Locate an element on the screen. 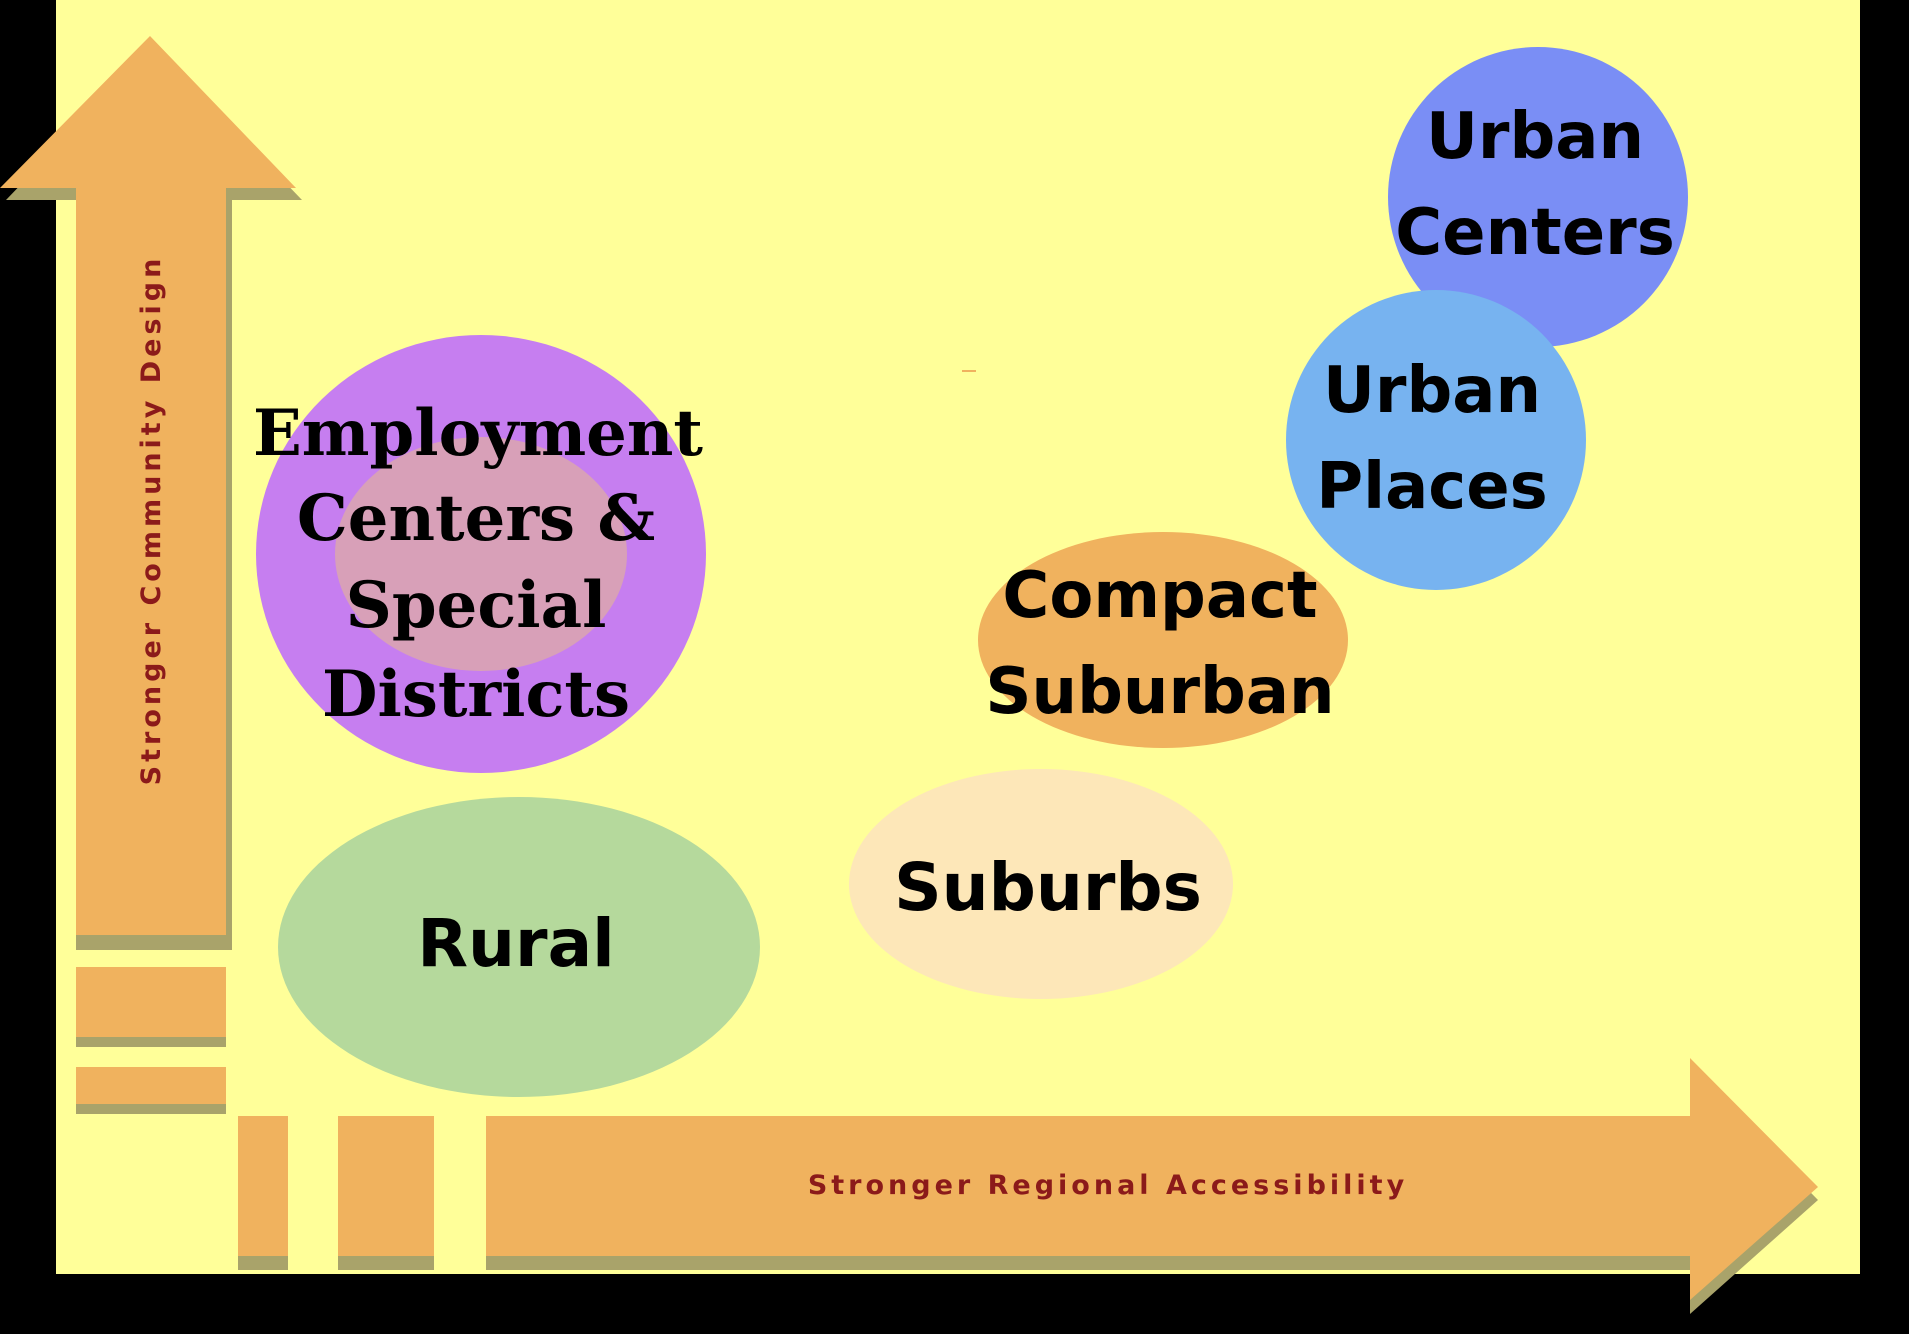 This screenshot has width=1909, height=1334. employment-centers-bubble: Employment Centers & Special Districts is located at coordinates (479, 554).